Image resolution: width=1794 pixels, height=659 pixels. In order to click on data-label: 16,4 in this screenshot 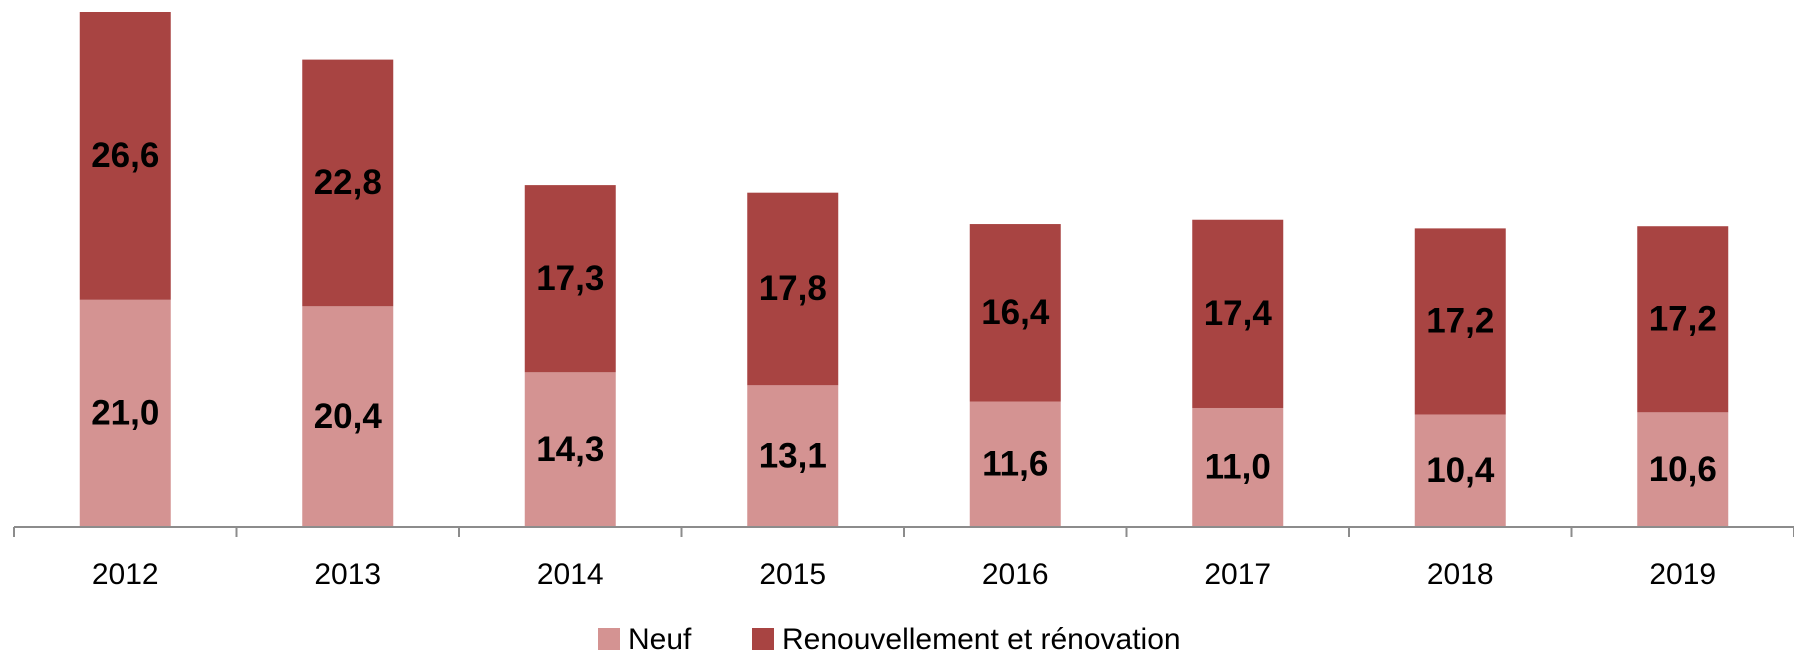, I will do `click(1015, 312)`.